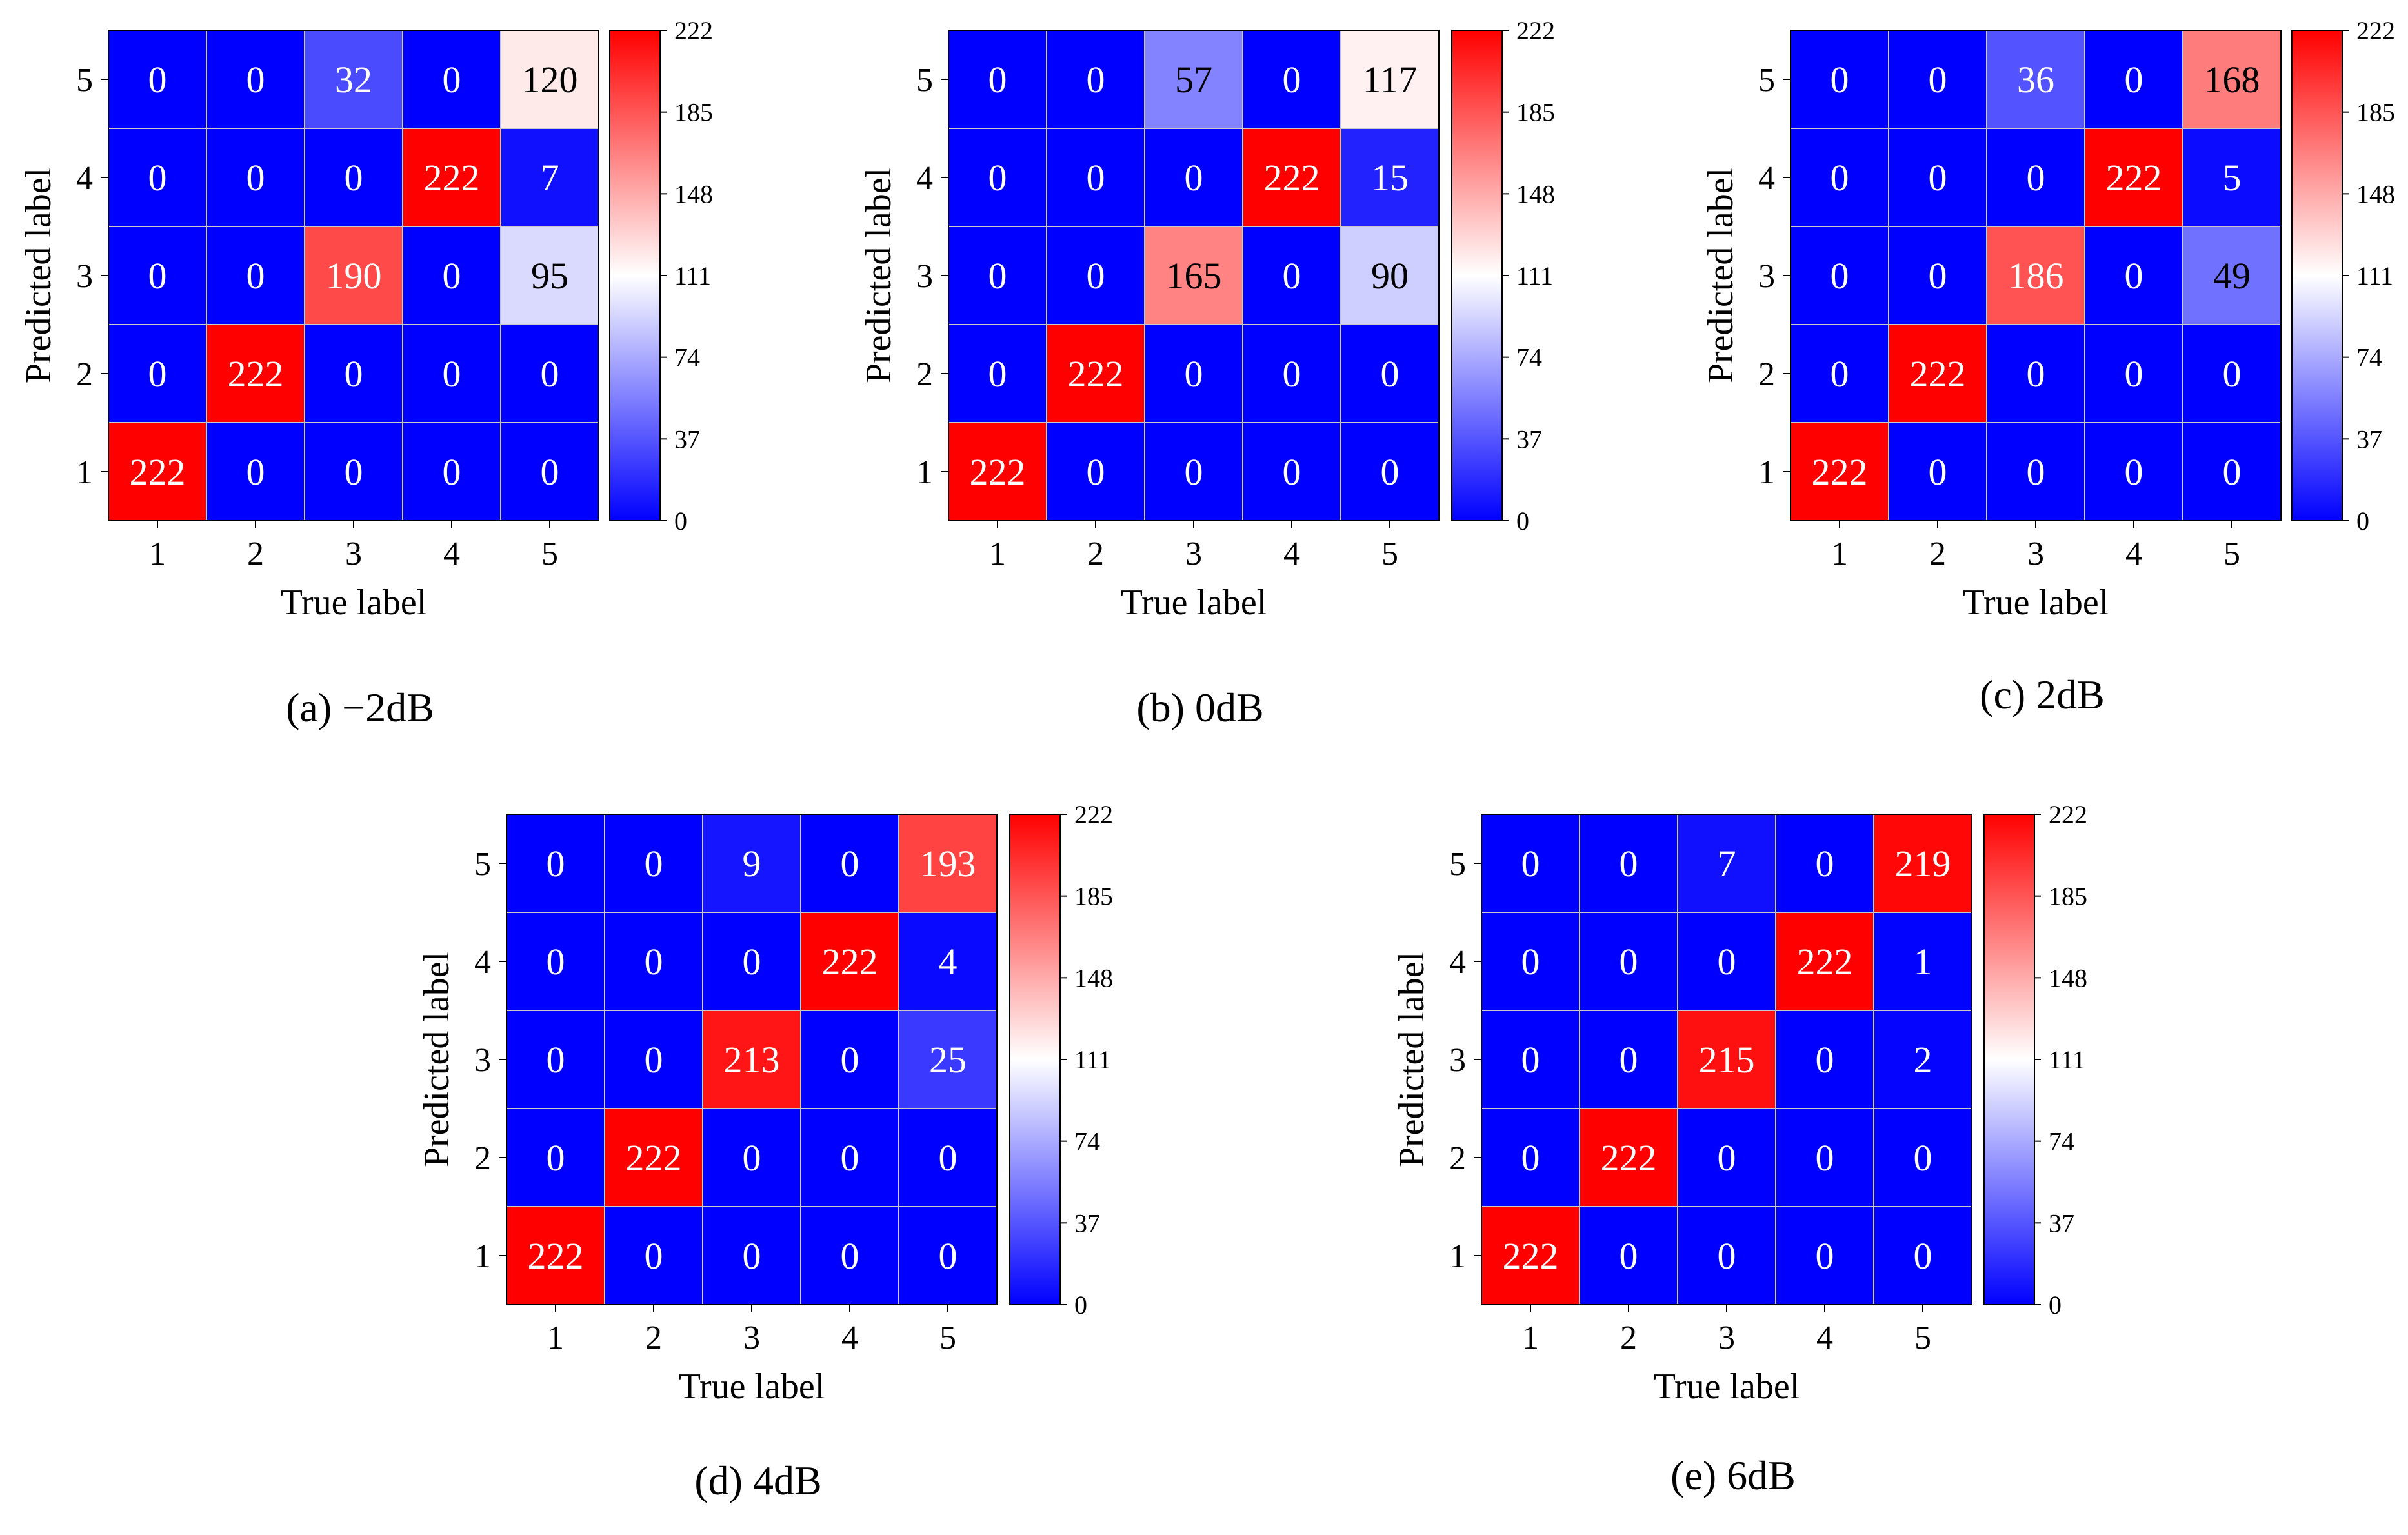 This screenshot has height=1535, width=2408. Describe the element at coordinates (556, 1256) in the screenshot. I see `cell-value-label: 222` at that location.